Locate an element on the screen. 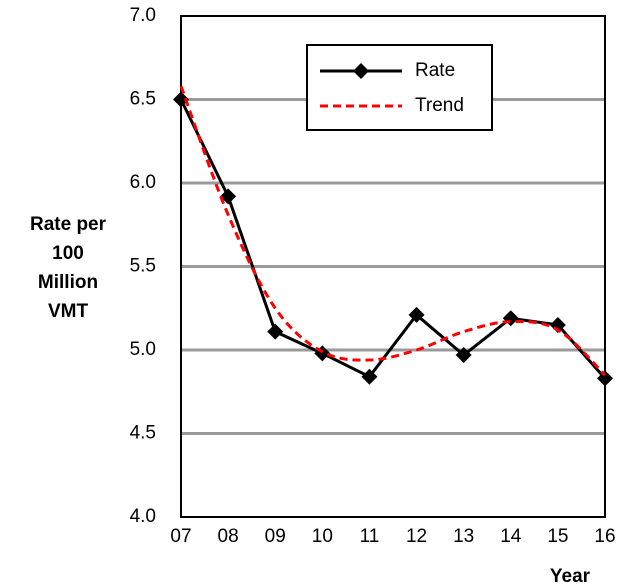  y-tick-label: 4.5 is located at coordinates (143, 433).